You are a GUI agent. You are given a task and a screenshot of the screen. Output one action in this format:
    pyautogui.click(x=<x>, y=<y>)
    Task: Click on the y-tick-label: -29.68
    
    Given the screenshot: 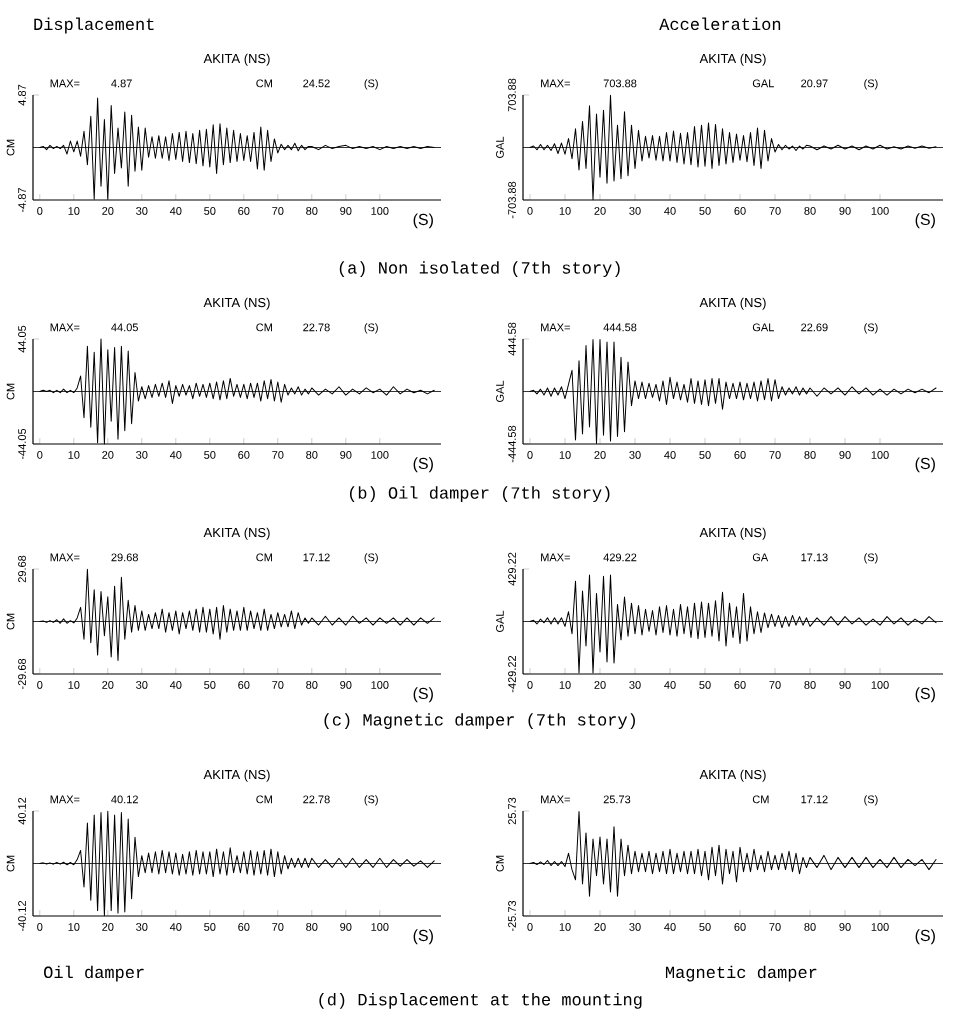 What is the action you would take?
    pyautogui.click(x=22, y=674)
    